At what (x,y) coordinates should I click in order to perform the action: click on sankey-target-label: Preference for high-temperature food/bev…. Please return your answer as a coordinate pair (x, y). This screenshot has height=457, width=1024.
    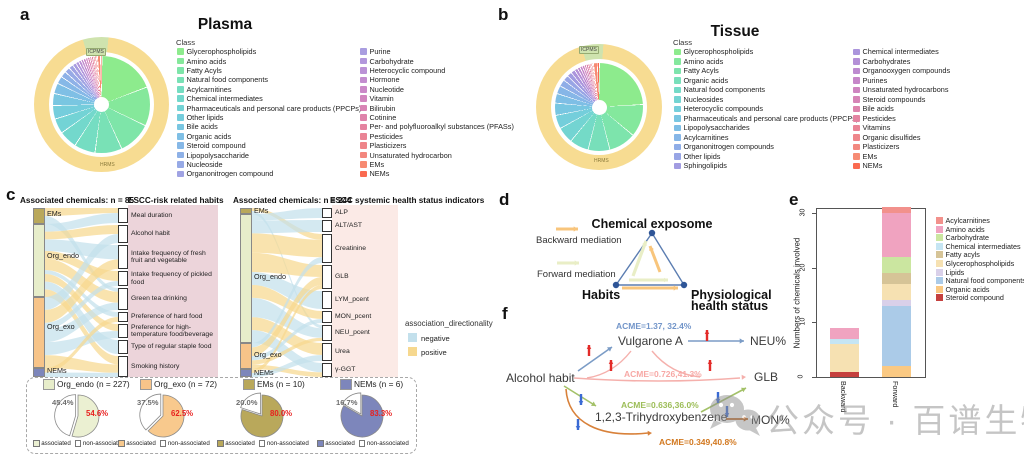
    Looking at the image, I should click on (172, 330).